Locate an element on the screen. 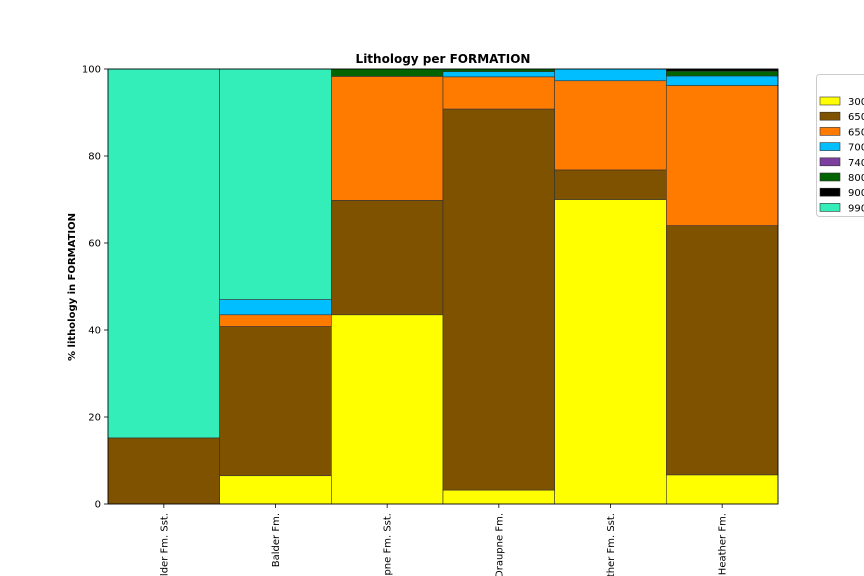 The image size is (864, 576). legend-label: 700 is located at coordinates (856, 148).